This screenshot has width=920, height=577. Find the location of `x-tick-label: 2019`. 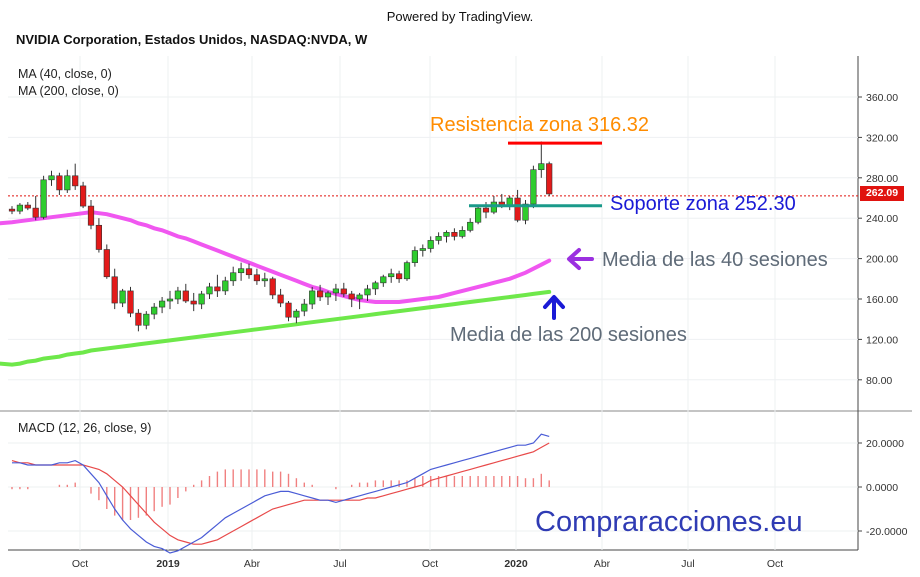

x-tick-label: 2019 is located at coordinates (168, 564).